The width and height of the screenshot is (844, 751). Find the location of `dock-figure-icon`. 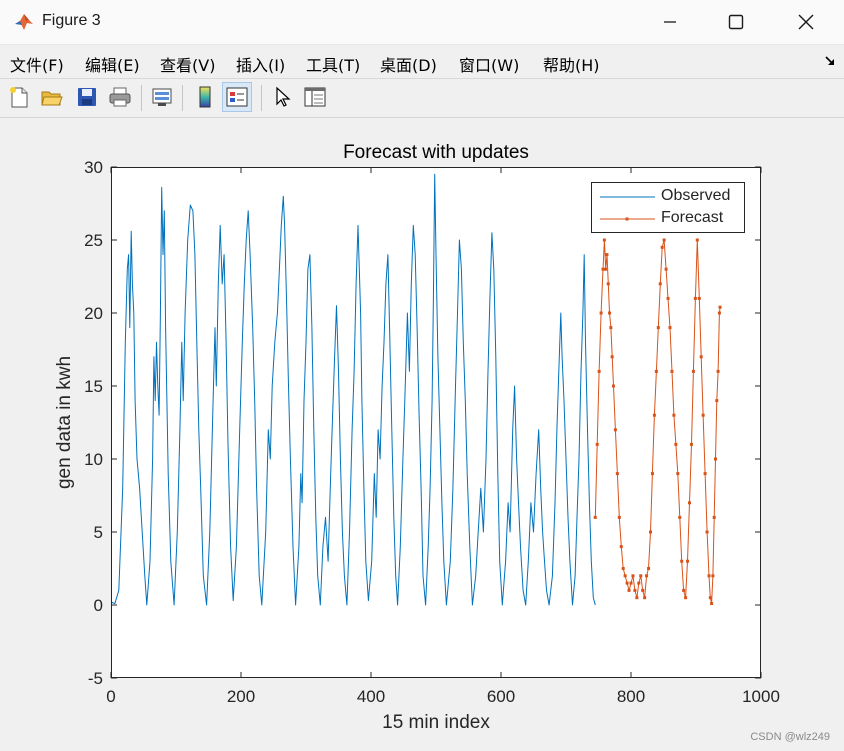

dock-figure-icon is located at coordinates (830, 61).